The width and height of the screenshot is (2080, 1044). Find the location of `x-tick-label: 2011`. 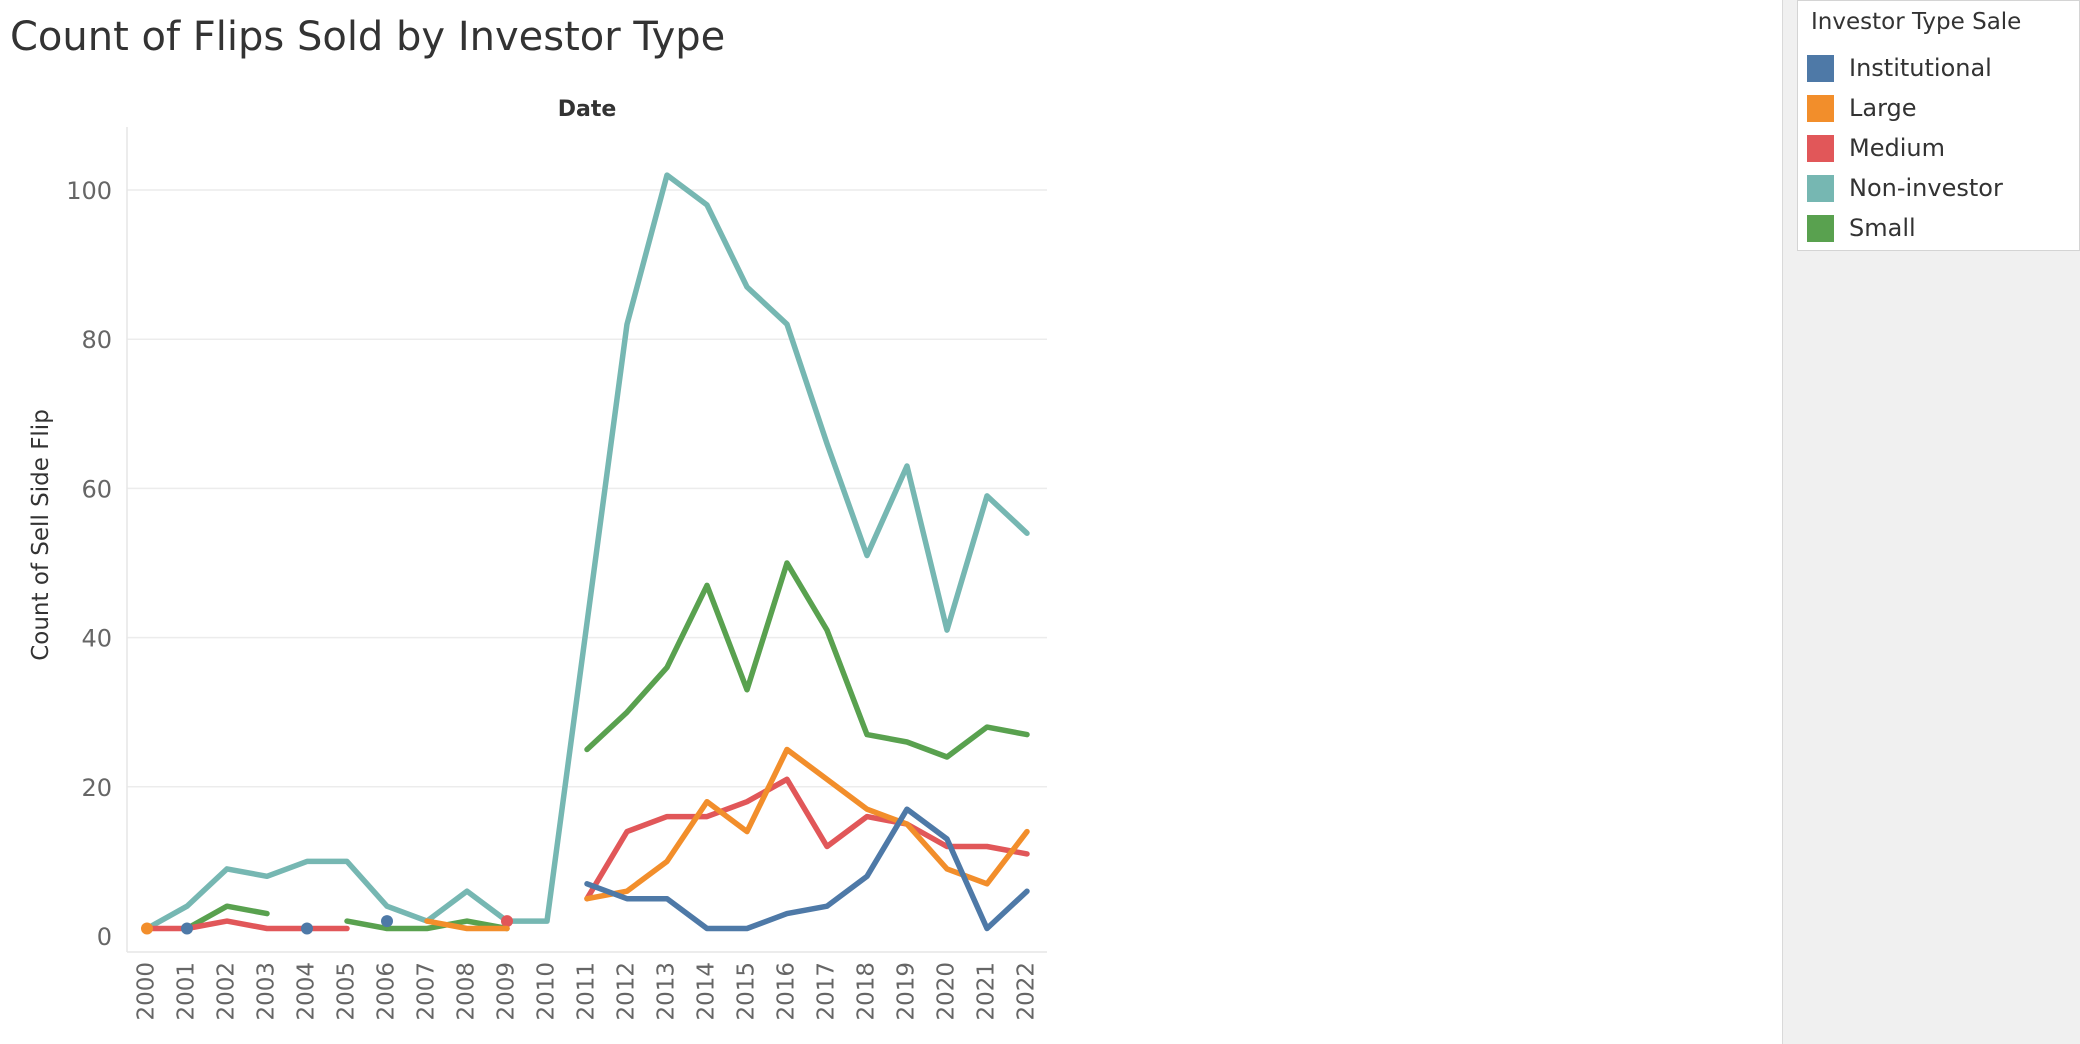

x-tick-label: 2011 is located at coordinates (587, 991).